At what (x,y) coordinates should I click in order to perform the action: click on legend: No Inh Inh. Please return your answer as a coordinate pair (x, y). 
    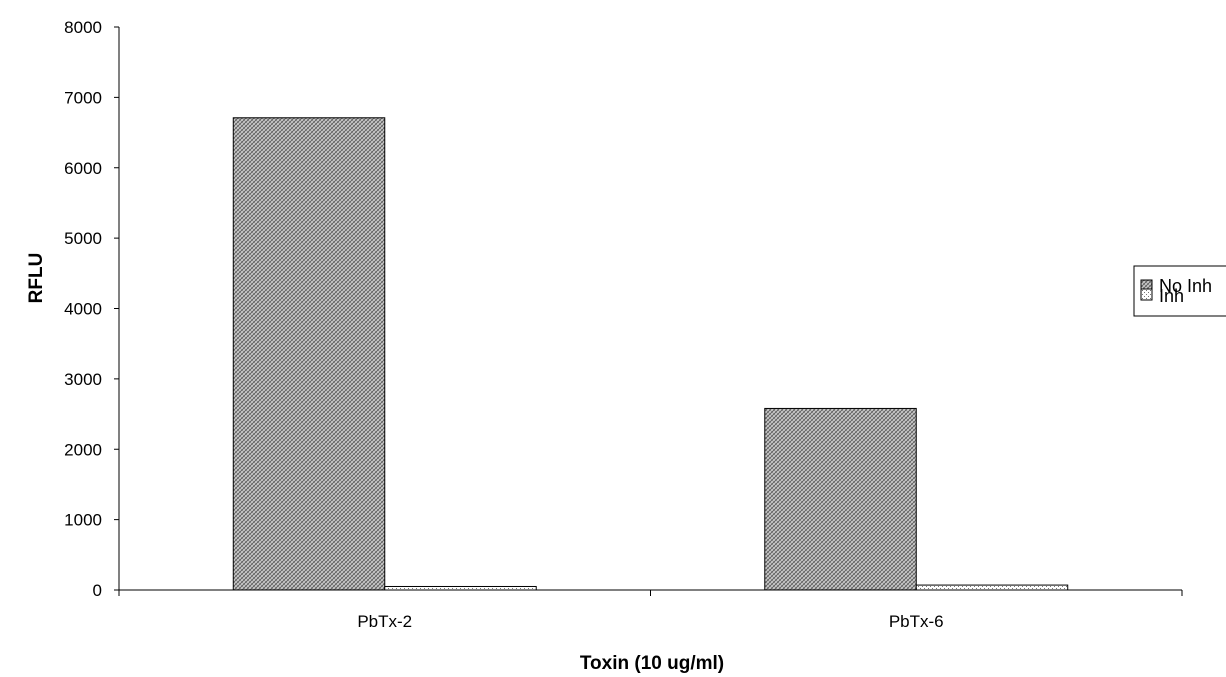
    Looking at the image, I should click on (1179, 291).